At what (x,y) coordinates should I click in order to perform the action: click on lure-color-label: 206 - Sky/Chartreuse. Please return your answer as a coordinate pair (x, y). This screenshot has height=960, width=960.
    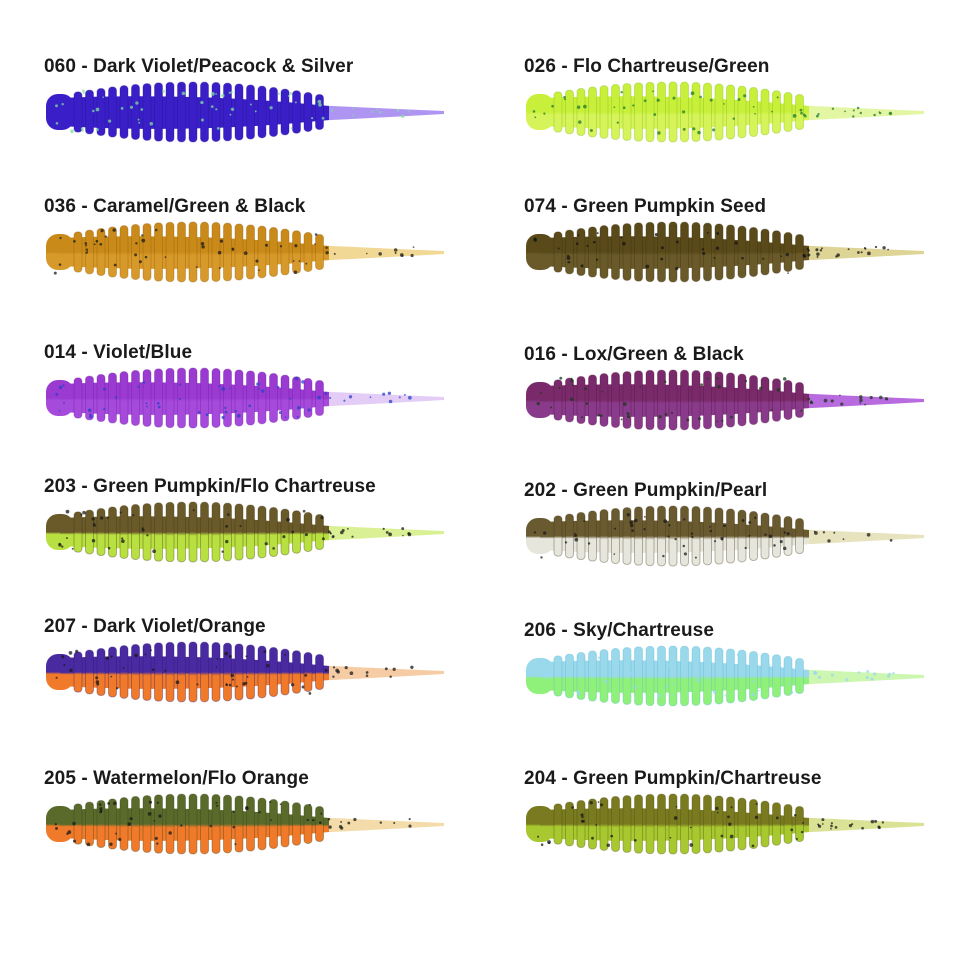
    Looking at the image, I should click on (619, 630).